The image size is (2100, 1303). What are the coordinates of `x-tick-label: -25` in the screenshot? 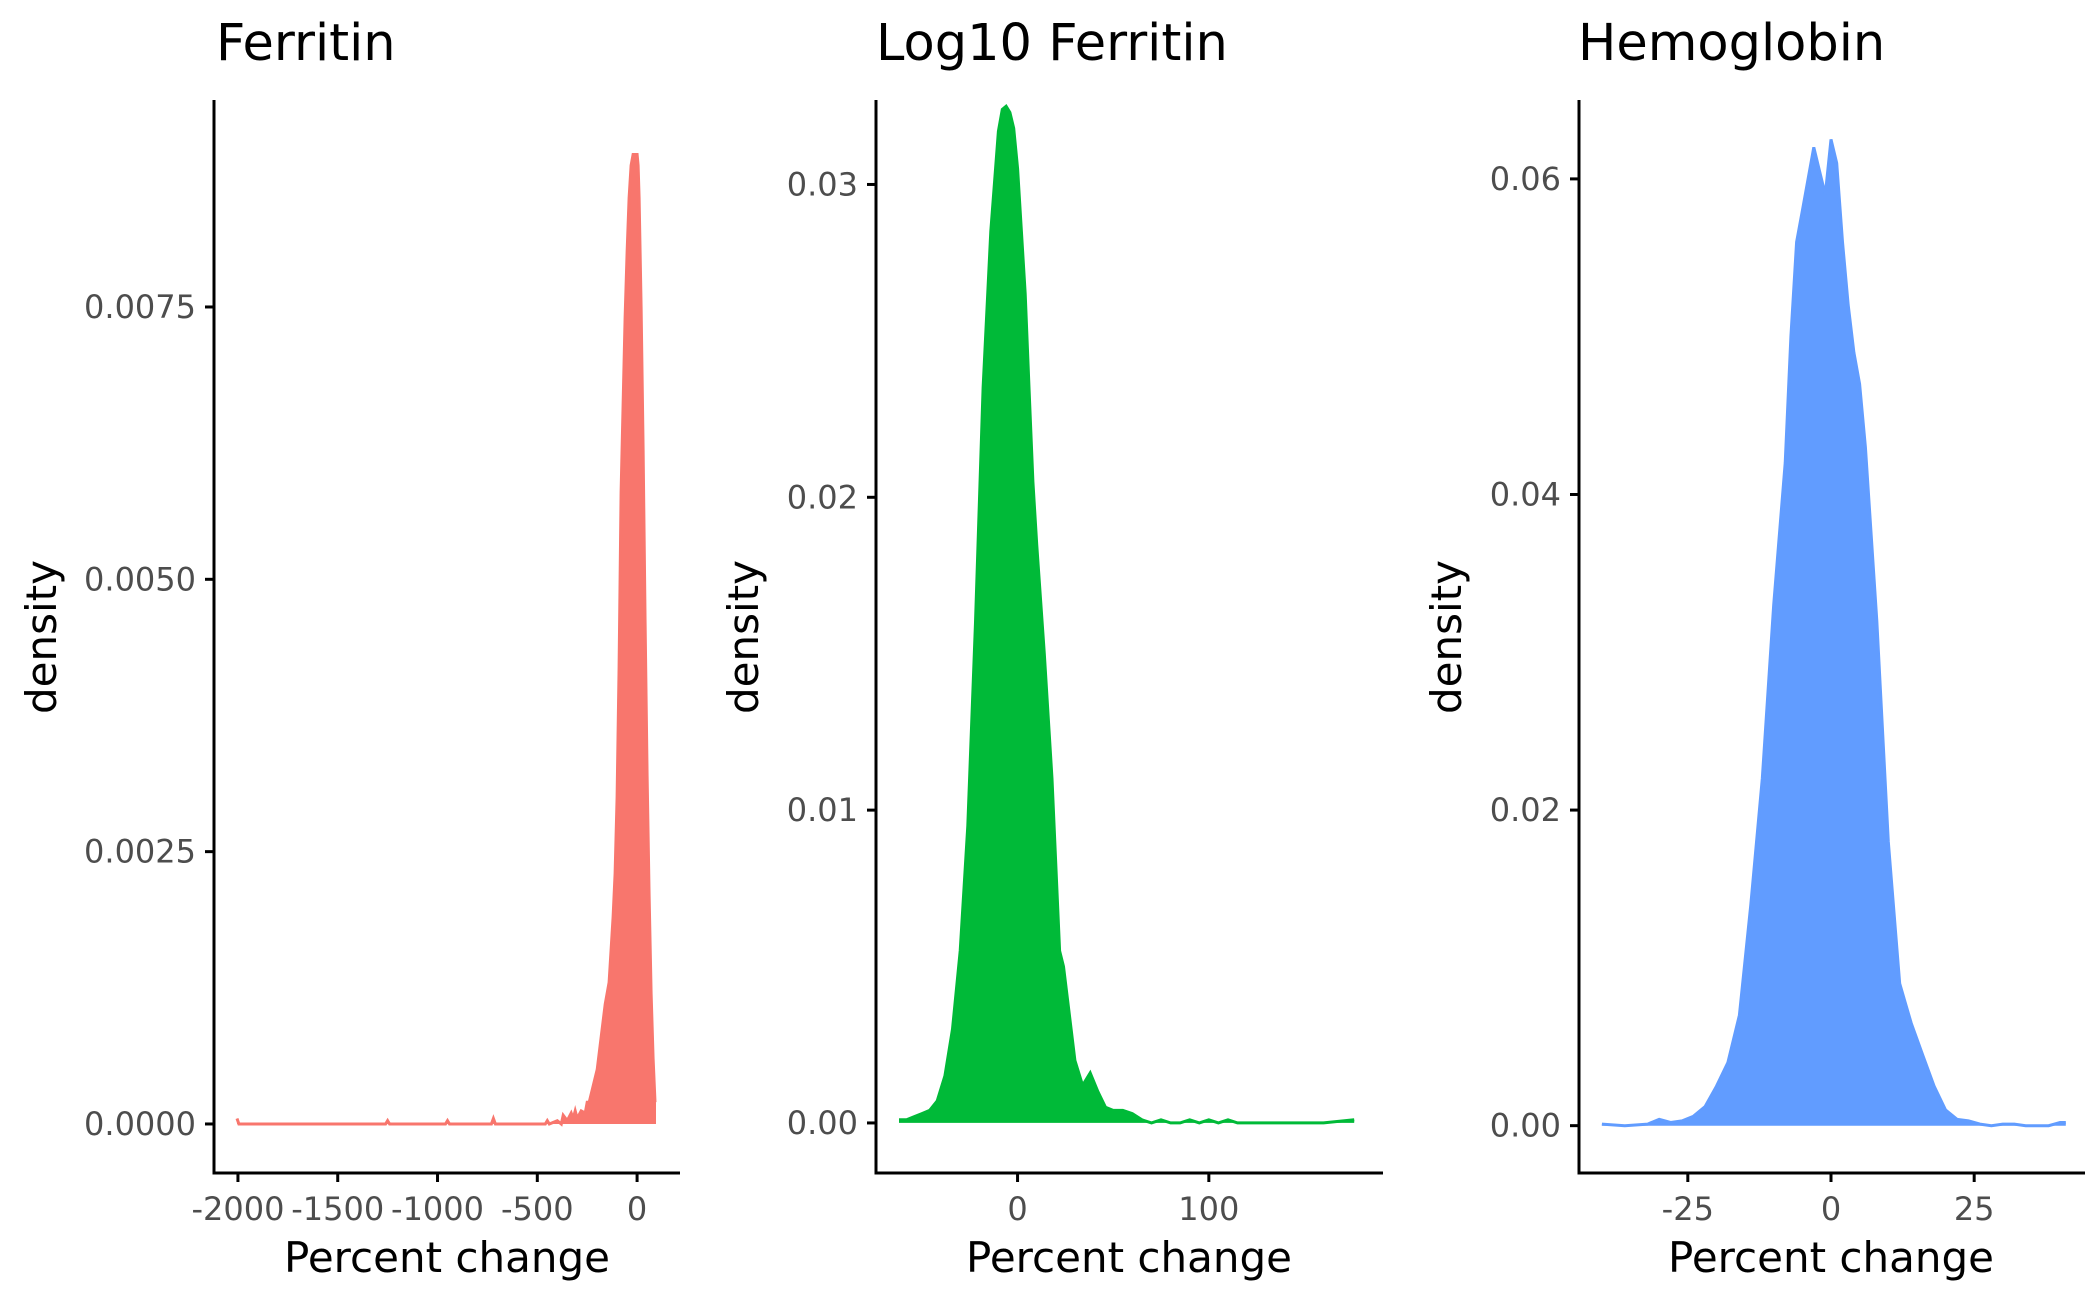 It's located at (1688, 1209).